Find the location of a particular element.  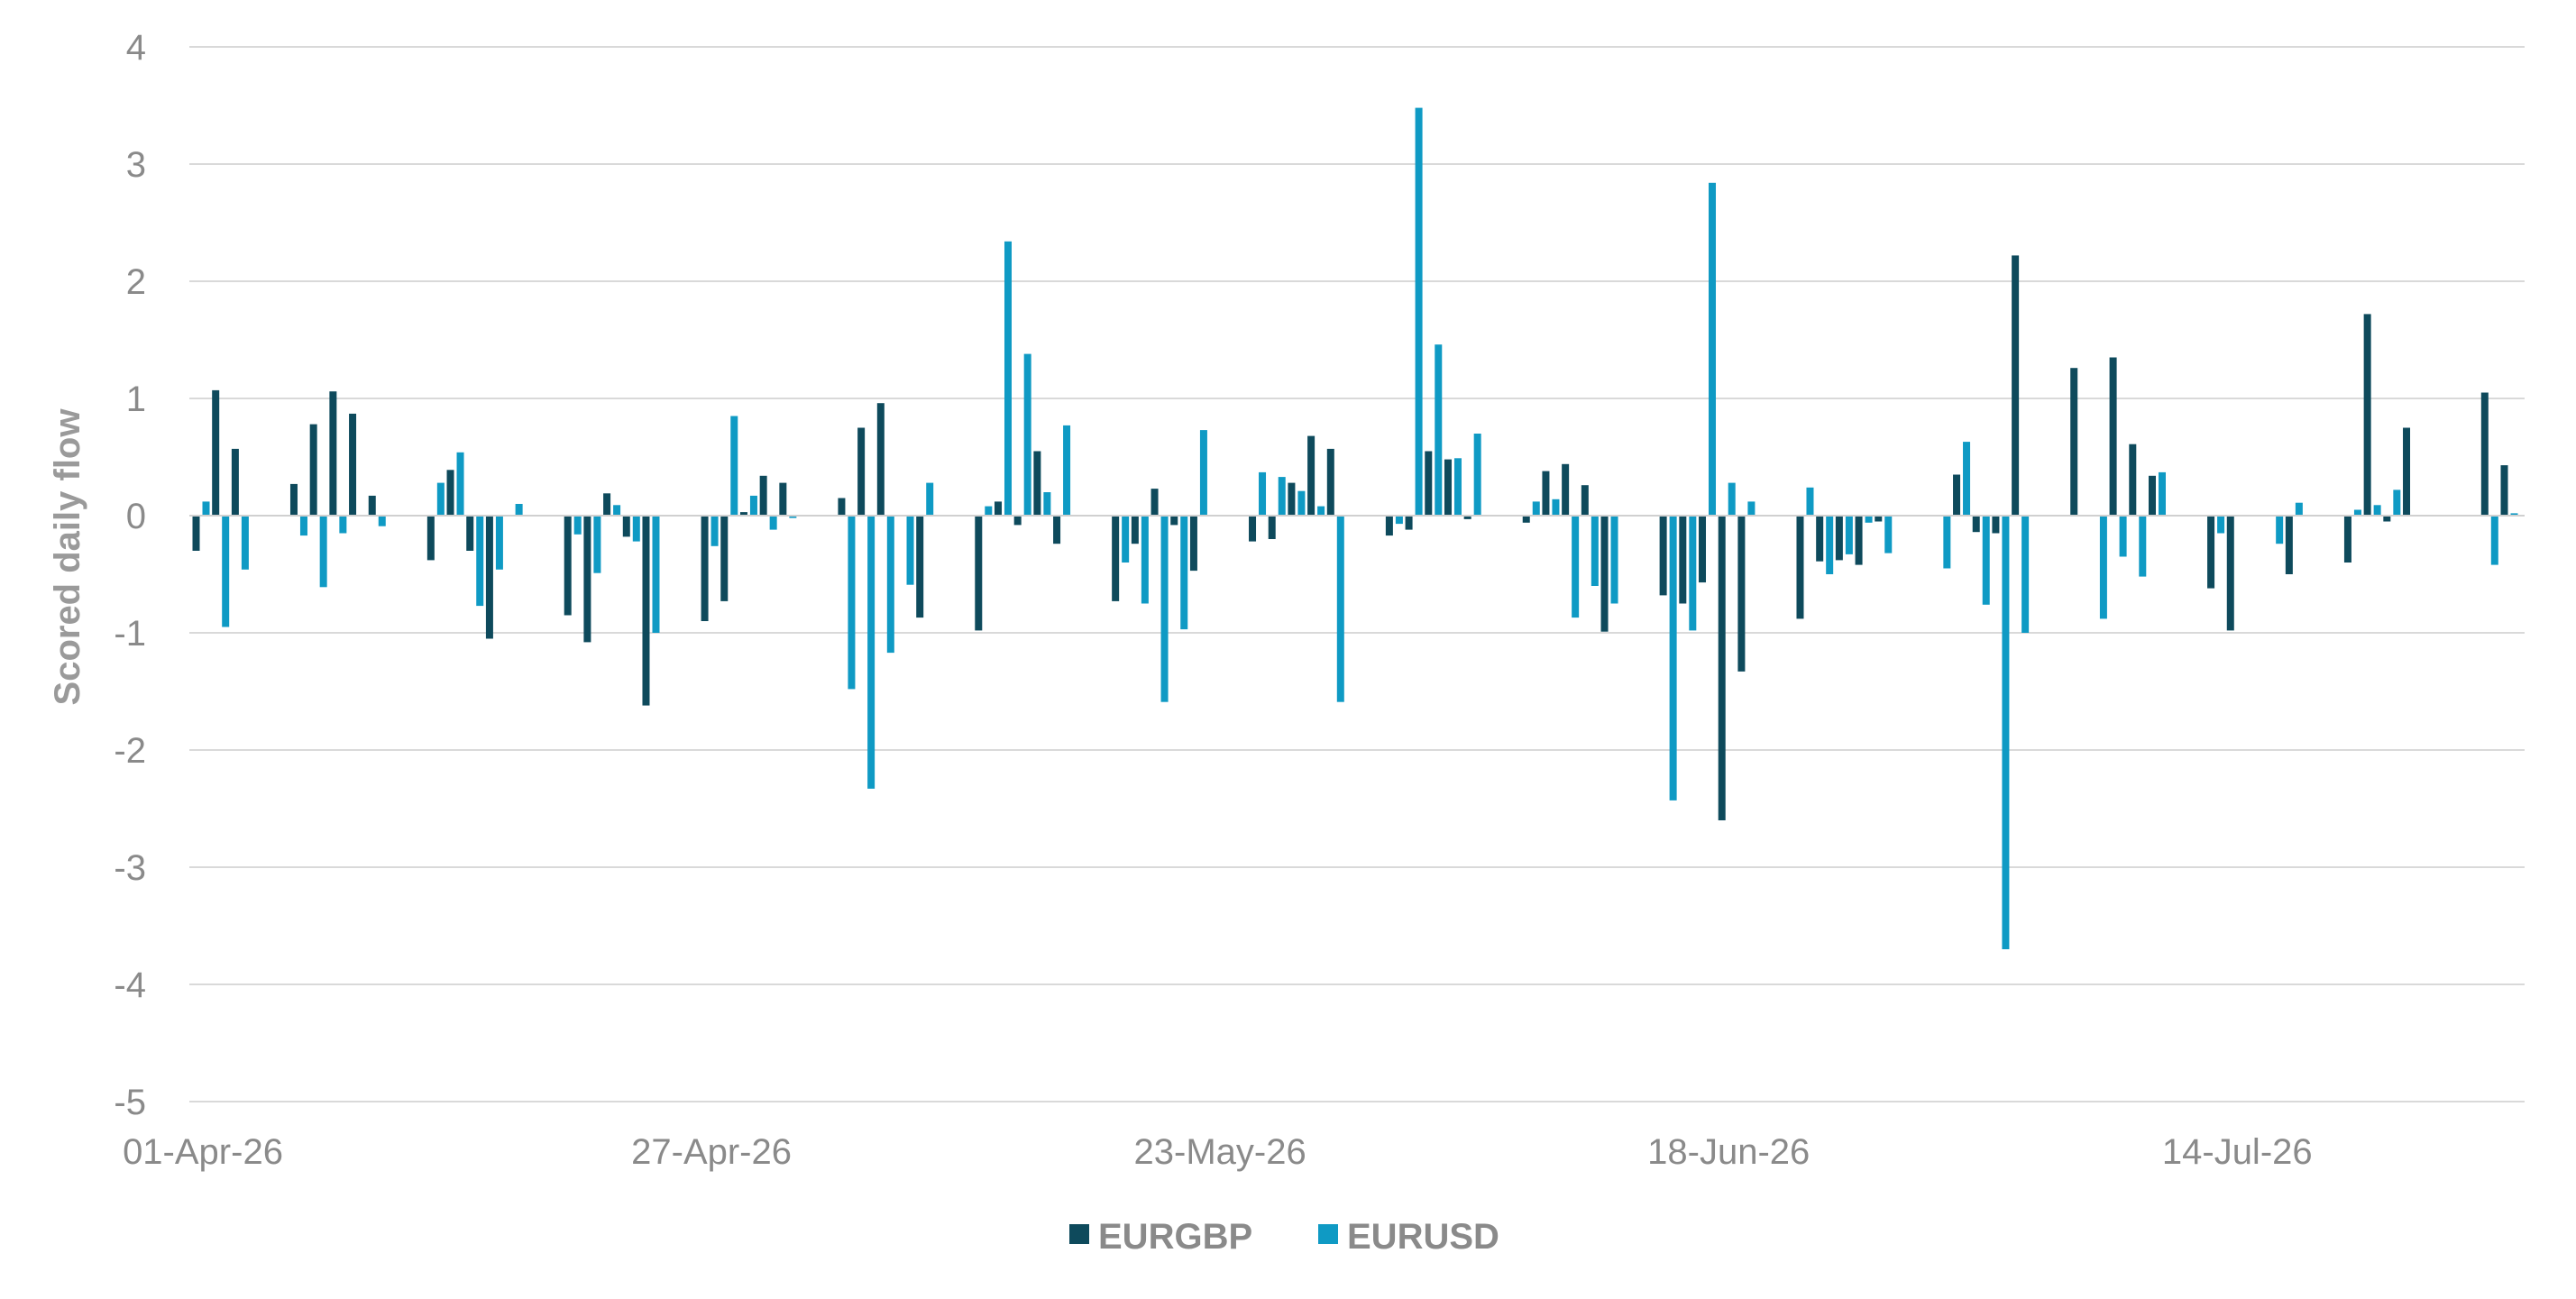

legend-swatch-eurusd is located at coordinates (1328, 1234).